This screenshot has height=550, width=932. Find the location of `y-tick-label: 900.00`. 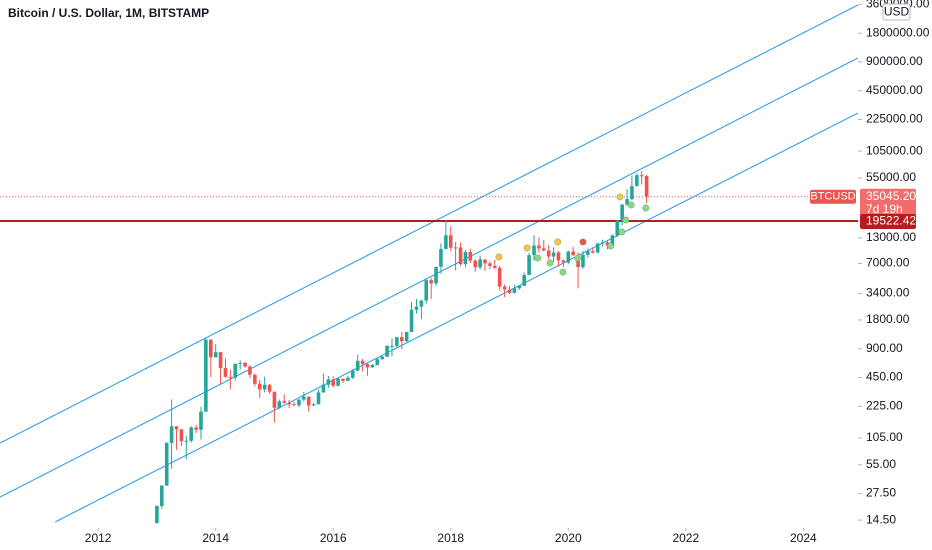

y-tick-label: 900.00 is located at coordinates (884, 348).